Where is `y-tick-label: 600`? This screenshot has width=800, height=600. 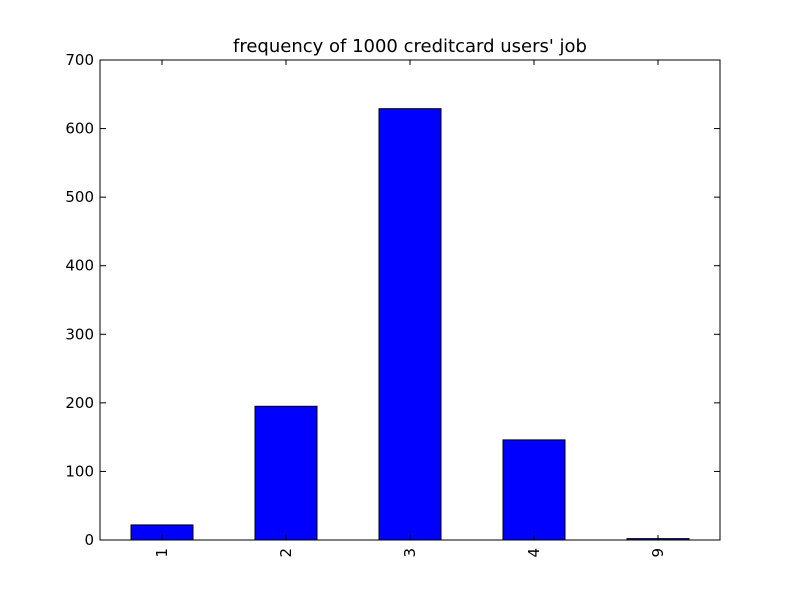 y-tick-label: 600 is located at coordinates (79, 129).